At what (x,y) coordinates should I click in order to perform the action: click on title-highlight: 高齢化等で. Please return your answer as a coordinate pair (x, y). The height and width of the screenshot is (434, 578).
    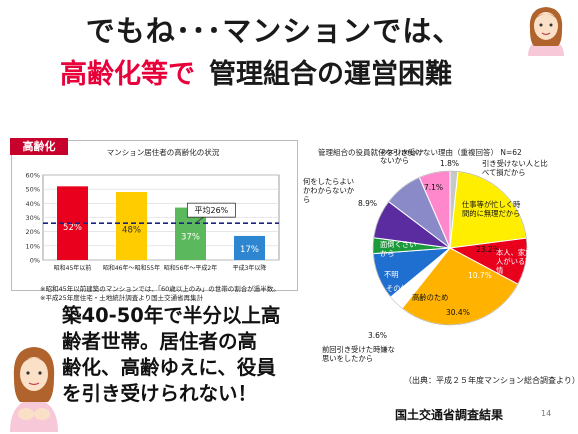
    Looking at the image, I should click on (127, 74).